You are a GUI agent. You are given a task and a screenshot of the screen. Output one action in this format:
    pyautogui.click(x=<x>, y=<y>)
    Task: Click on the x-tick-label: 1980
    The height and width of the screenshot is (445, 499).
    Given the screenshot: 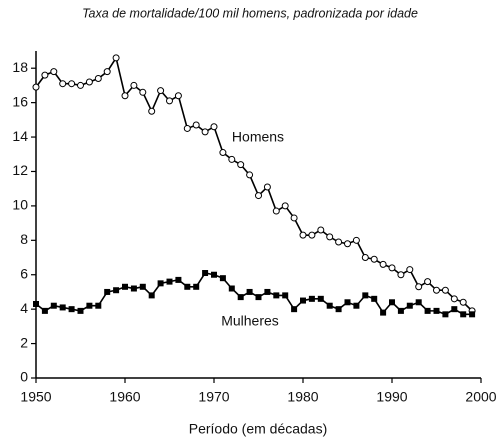 What is the action you would take?
    pyautogui.click(x=302, y=397)
    